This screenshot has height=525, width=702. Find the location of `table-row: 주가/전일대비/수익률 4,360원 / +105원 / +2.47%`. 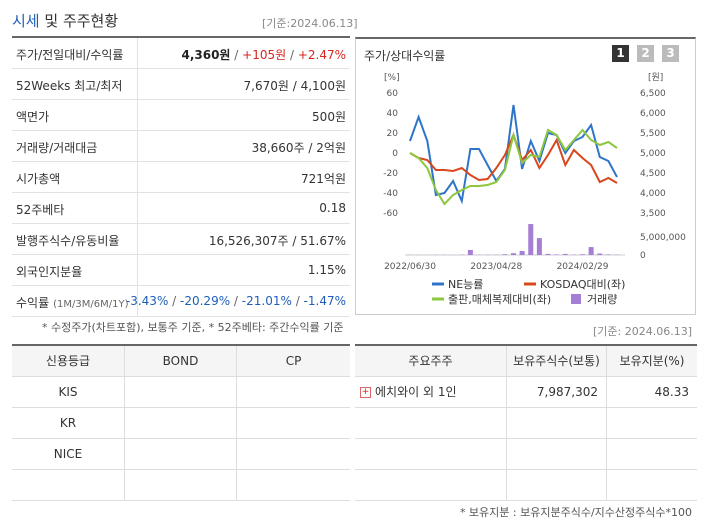

table-row: 주가/전일대비/수익률 4,360원 / +105원 / +2.47% is located at coordinates (181, 53).